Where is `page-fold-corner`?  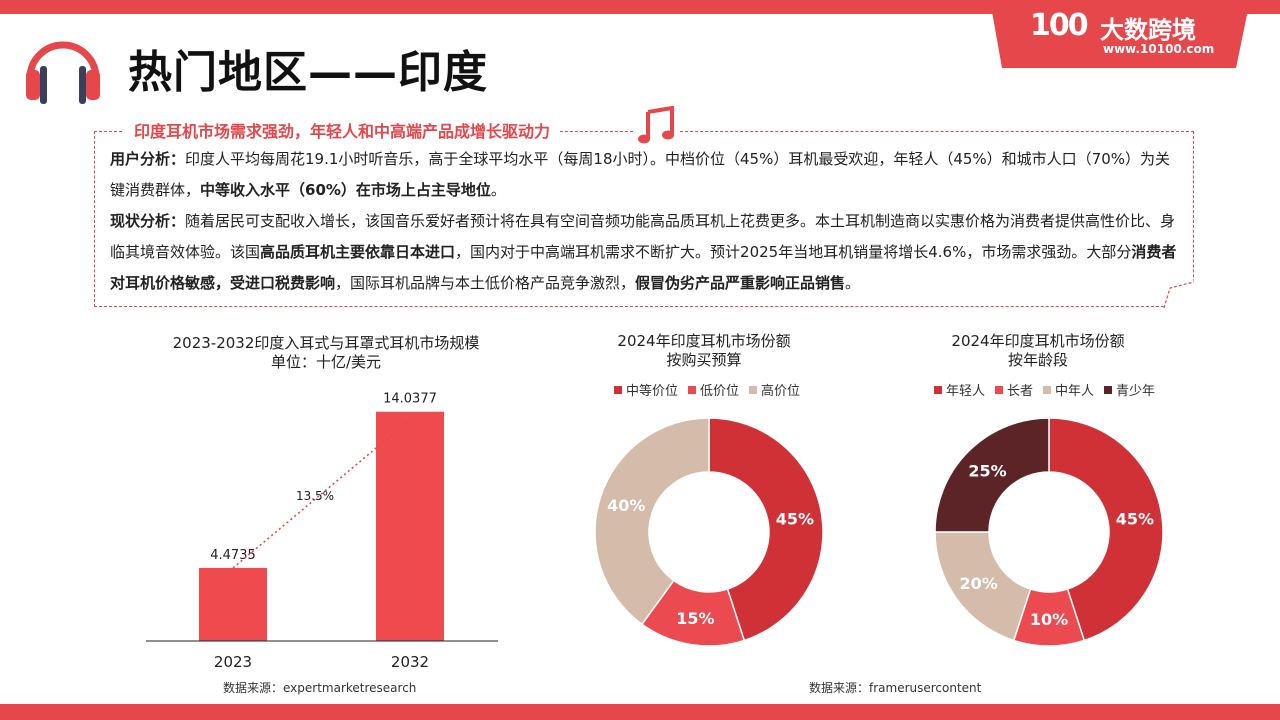
page-fold-corner is located at coordinates (1178, 294).